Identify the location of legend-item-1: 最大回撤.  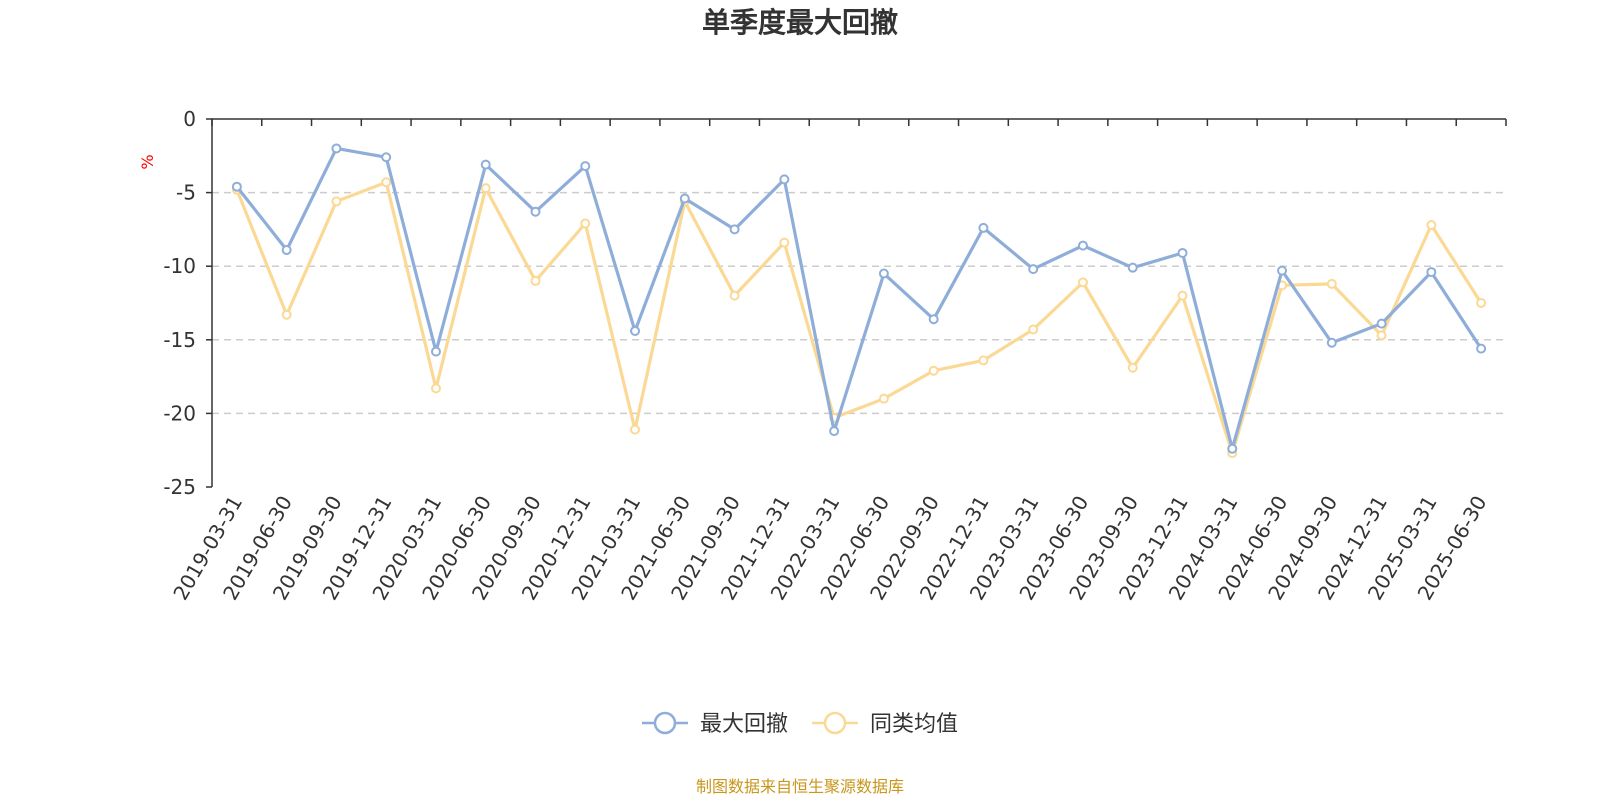
(715, 724).